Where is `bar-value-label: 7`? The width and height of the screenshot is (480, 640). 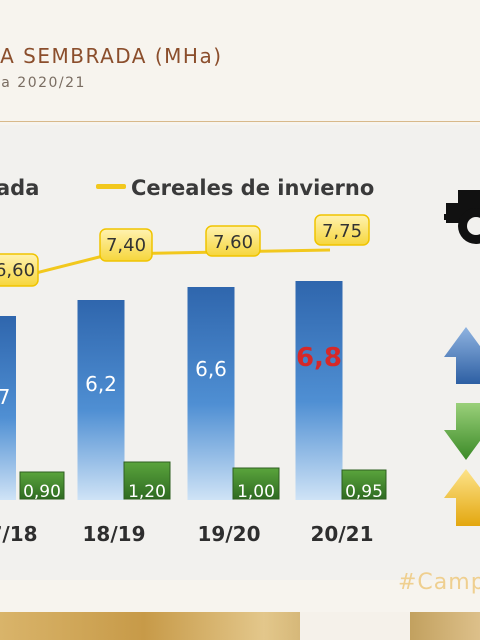
bar-value-label: 7 is located at coordinates (5, 397).